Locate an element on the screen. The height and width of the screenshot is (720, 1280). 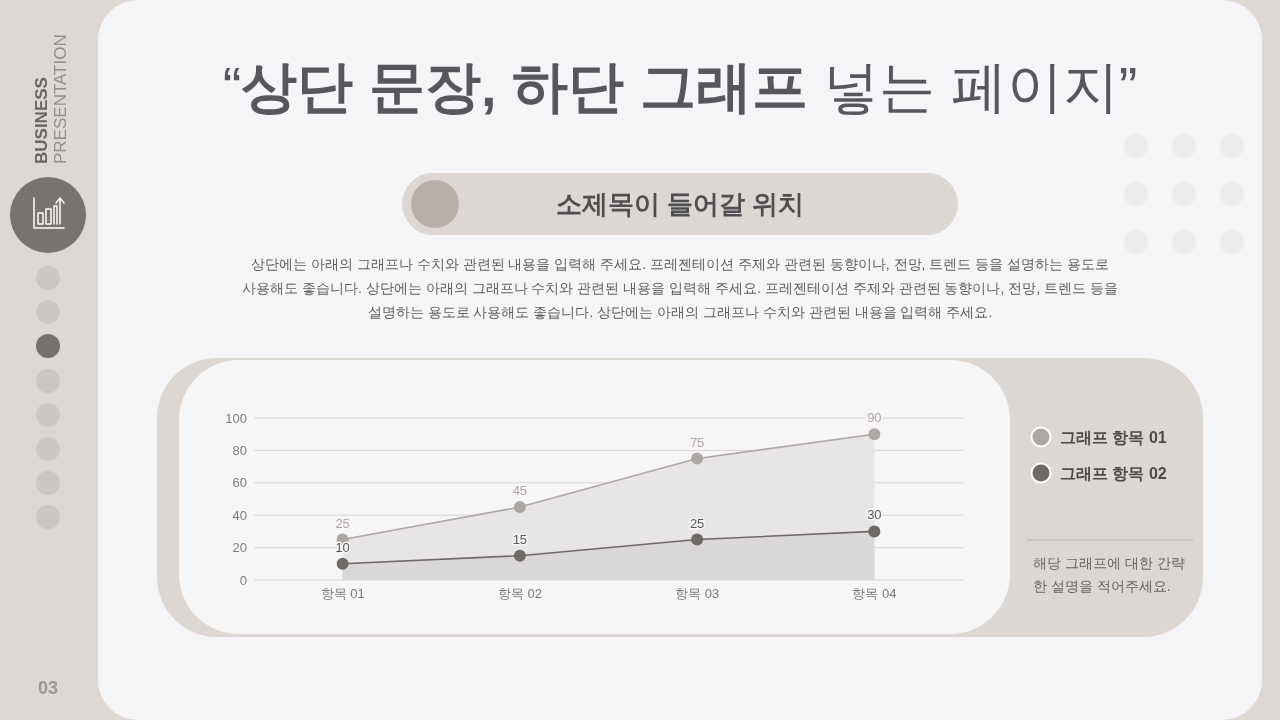
text: PRESENTATION is located at coordinates (60, 99).